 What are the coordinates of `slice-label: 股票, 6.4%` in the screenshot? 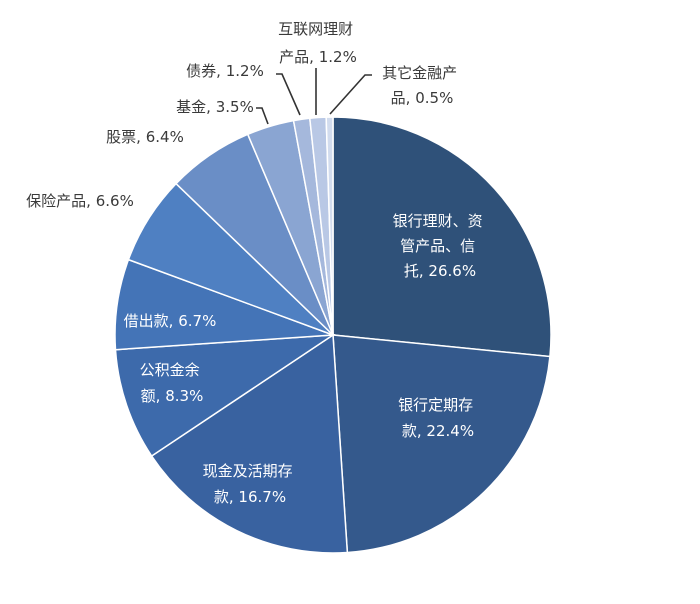 It's located at (145, 137).